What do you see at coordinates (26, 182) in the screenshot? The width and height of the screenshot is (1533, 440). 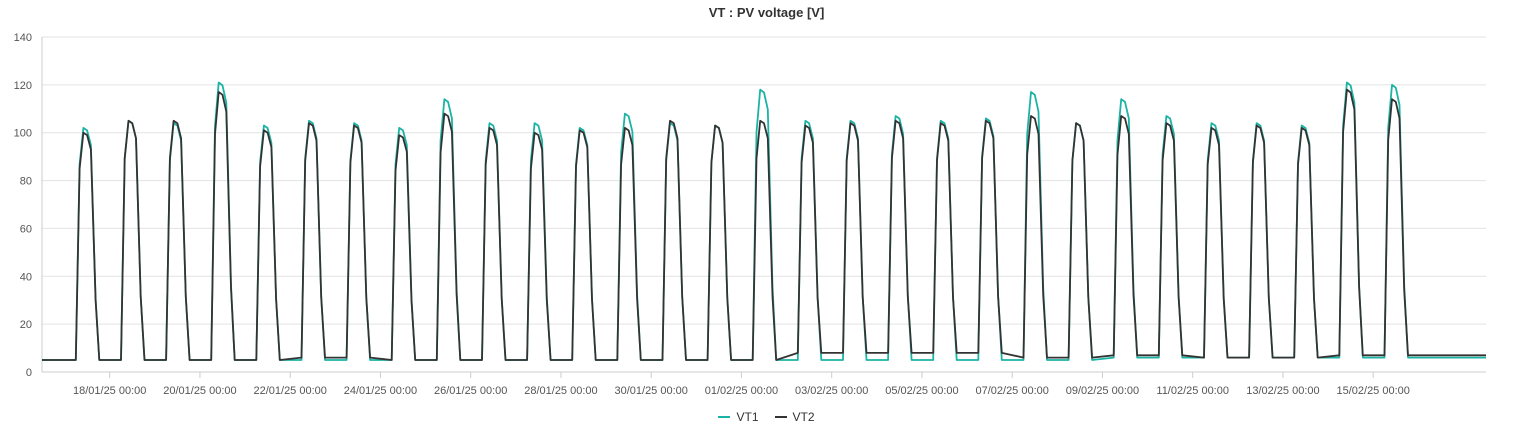 I see `y-tick-label: 80` at bounding box center [26, 182].